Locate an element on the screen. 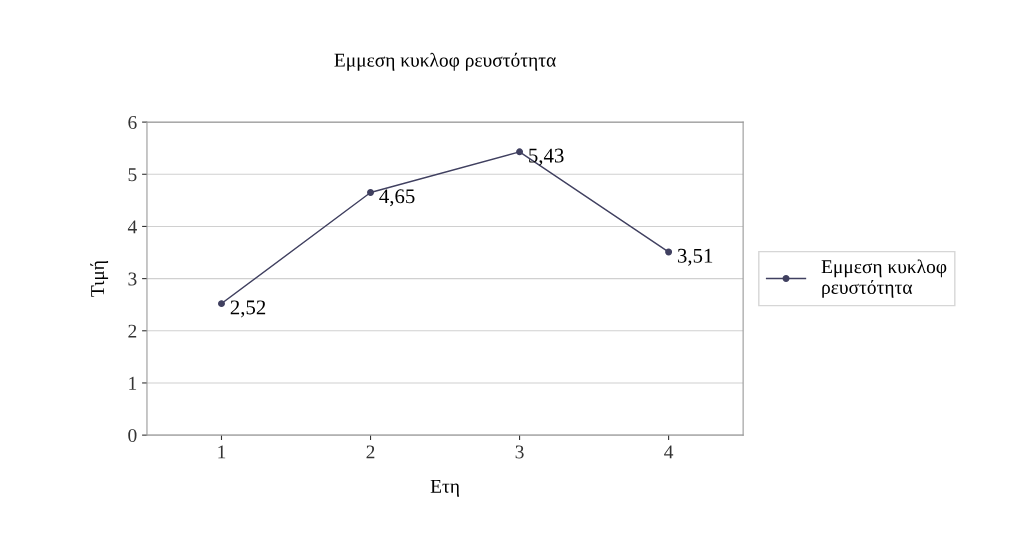 This screenshot has width=1035, height=555. data-label: 4,65 is located at coordinates (397, 198).